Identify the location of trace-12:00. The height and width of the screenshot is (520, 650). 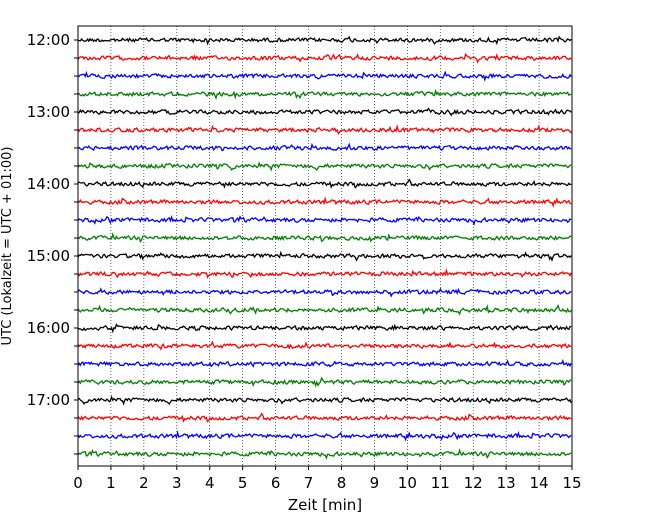
(324, 40).